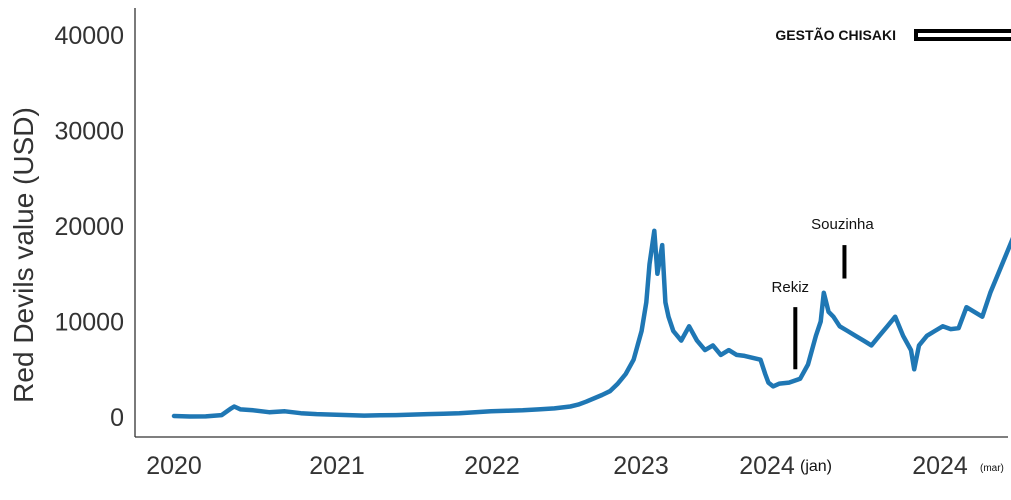 This screenshot has width=1011, height=500. What do you see at coordinates (174, 466) in the screenshot?
I see `x-tick-label: 2020` at bounding box center [174, 466].